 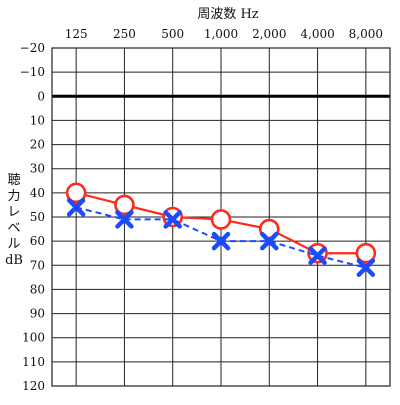 What do you see at coordinates (41, 96) in the screenshot?
I see `y-tick-label: 0` at bounding box center [41, 96].